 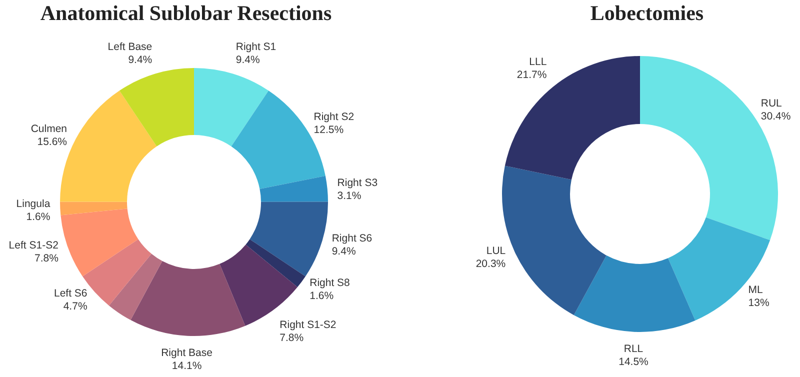 I want to click on slice-label: Right Base, so click(x=187, y=352).